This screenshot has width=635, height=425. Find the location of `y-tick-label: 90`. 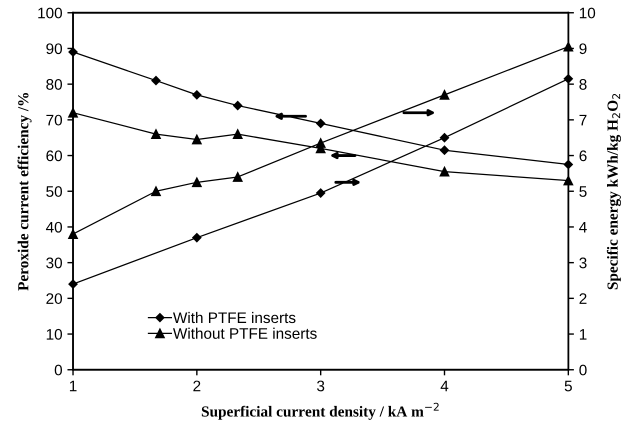

y-tick-label: 90 is located at coordinates (54, 48).